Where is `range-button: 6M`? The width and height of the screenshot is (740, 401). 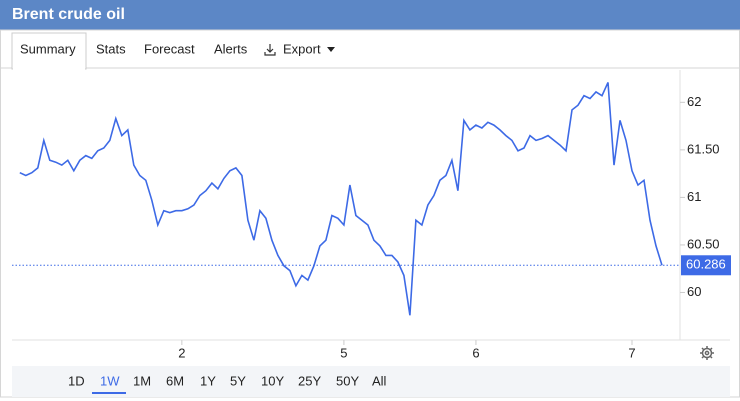
range-button: 6M is located at coordinates (175, 380).